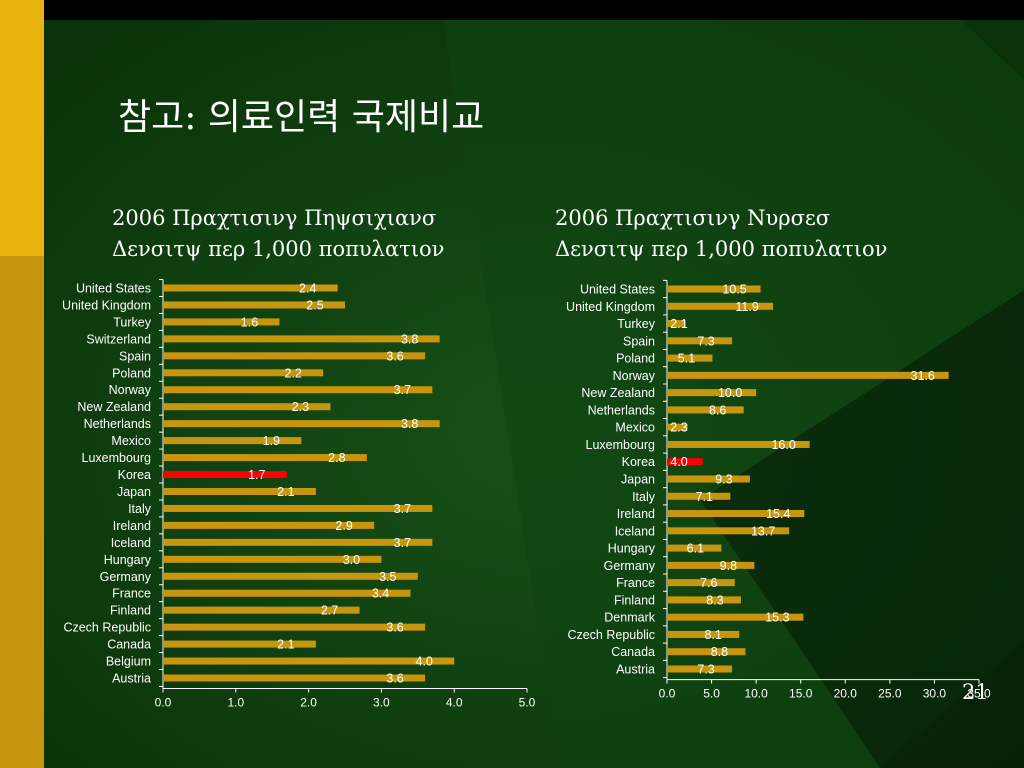 The width and height of the screenshot is (1024, 768). I want to click on data-label: 11.9, so click(746, 307).